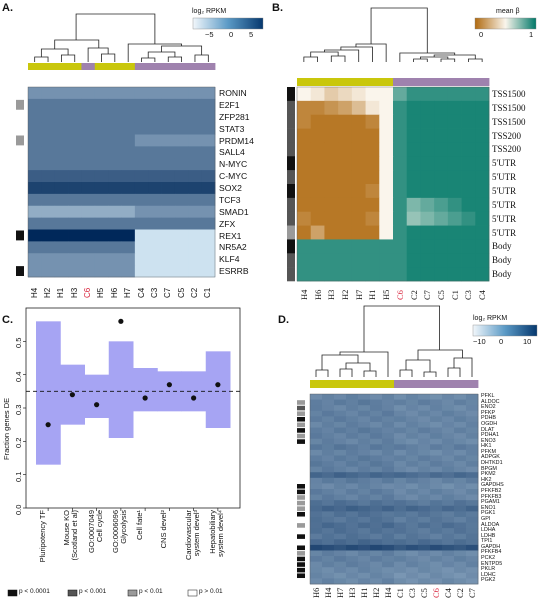 Image resolution: width=540 pixels, height=600 pixels. What do you see at coordinates (7, 320) in the screenshot?
I see `panel-c-label: C.` at bounding box center [7, 320].